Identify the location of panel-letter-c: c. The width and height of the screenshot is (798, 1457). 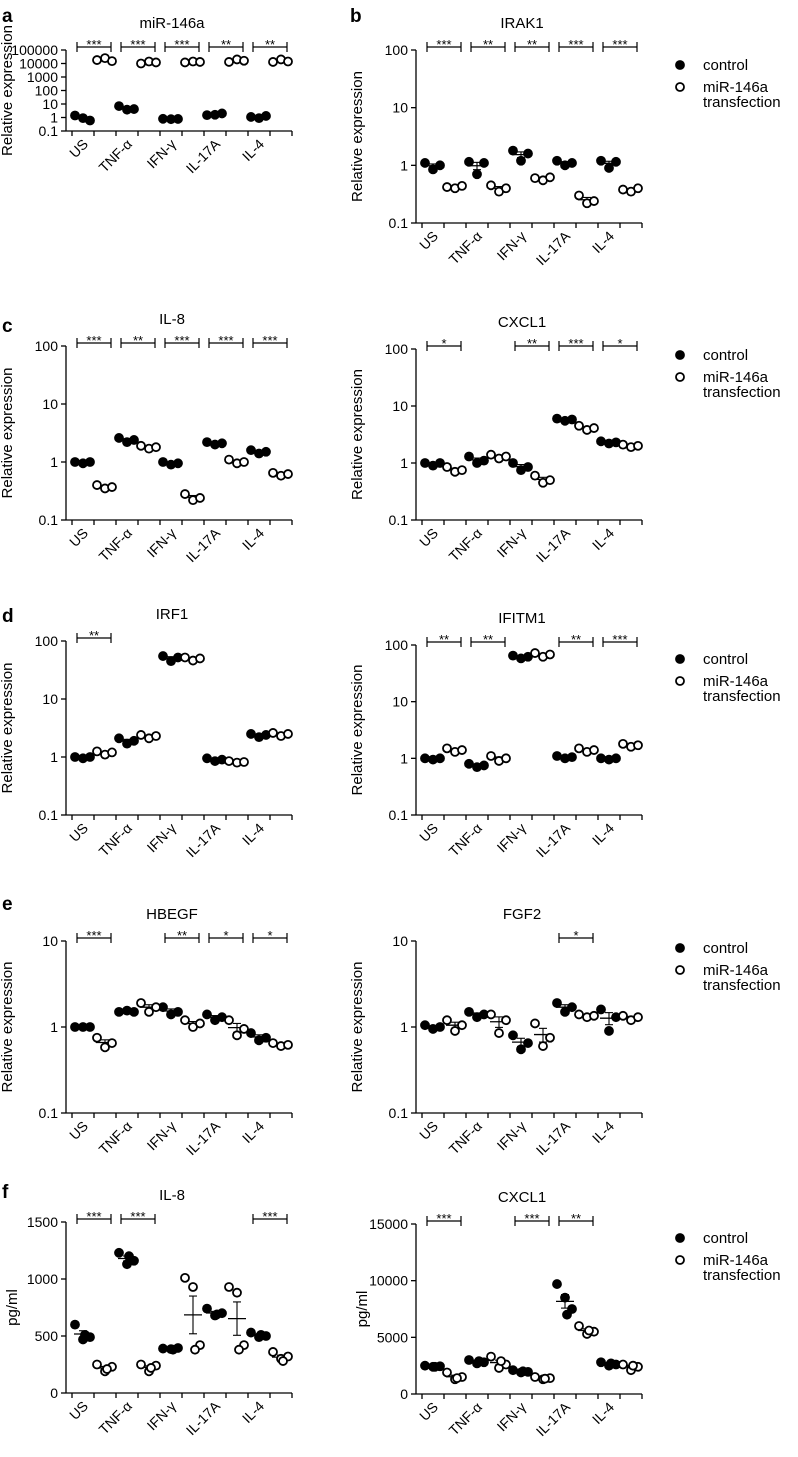
(7, 326).